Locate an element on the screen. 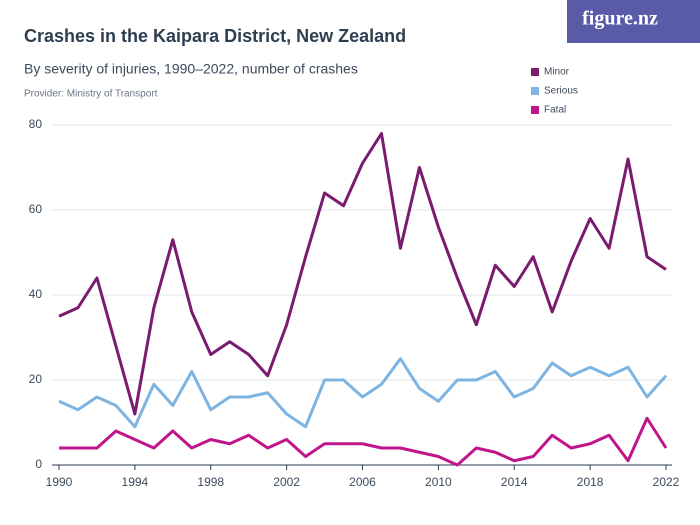  y-tick-label: 0 is located at coordinates (38, 464).